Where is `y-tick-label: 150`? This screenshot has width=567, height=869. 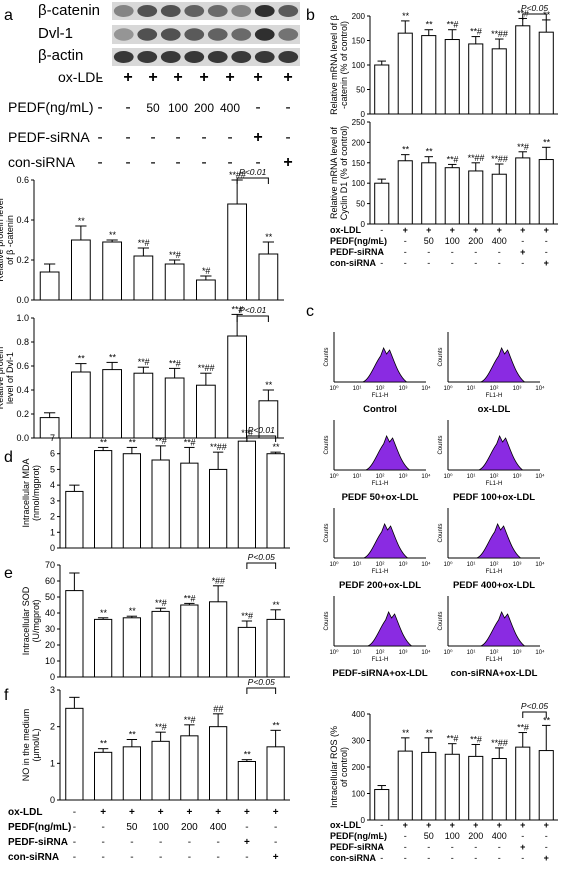 y-tick-label: 150 is located at coordinates (359, 41).